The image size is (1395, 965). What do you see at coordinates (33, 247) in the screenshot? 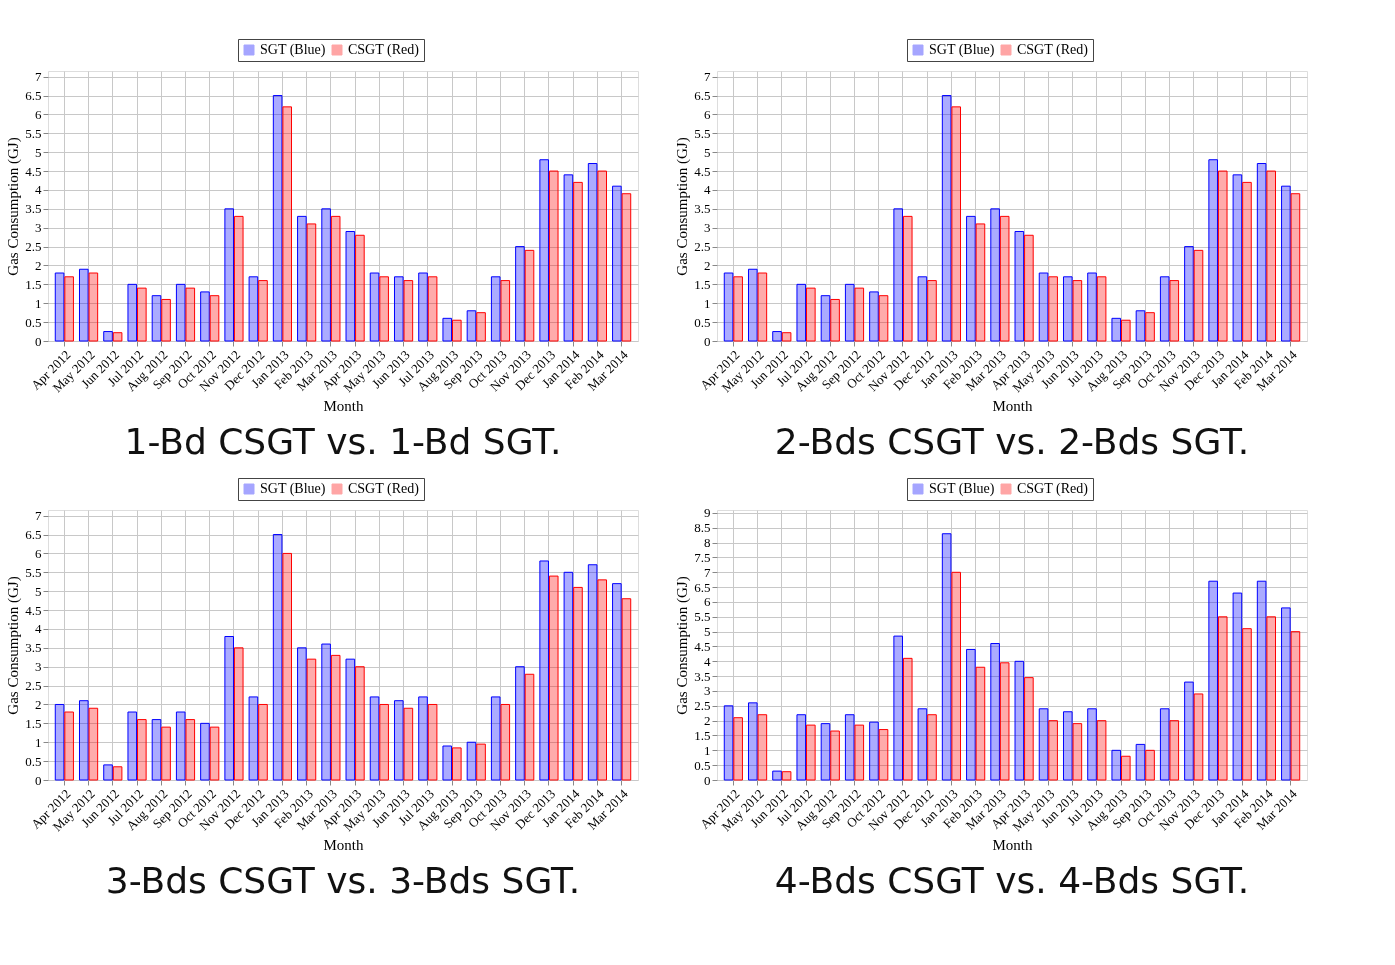
I see `y-tick-label: 2.5` at bounding box center [33, 247].